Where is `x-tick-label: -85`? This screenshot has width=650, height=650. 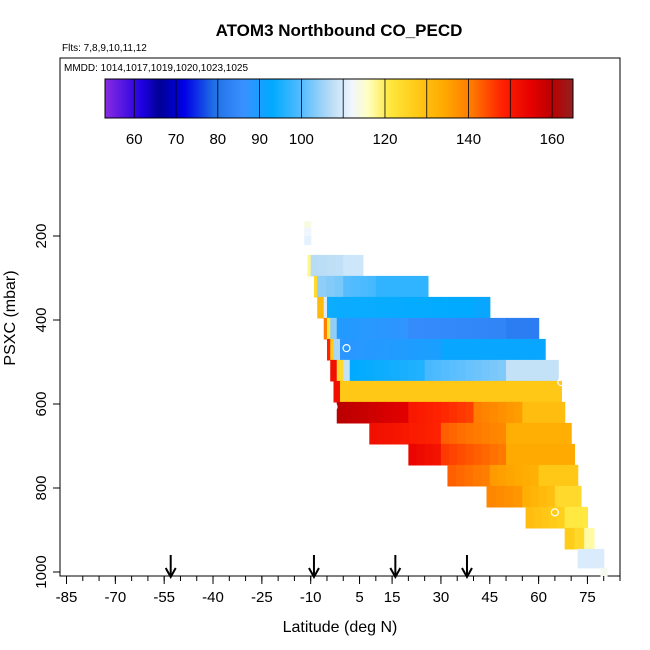
x-tick-label: -85 is located at coordinates (67, 597).